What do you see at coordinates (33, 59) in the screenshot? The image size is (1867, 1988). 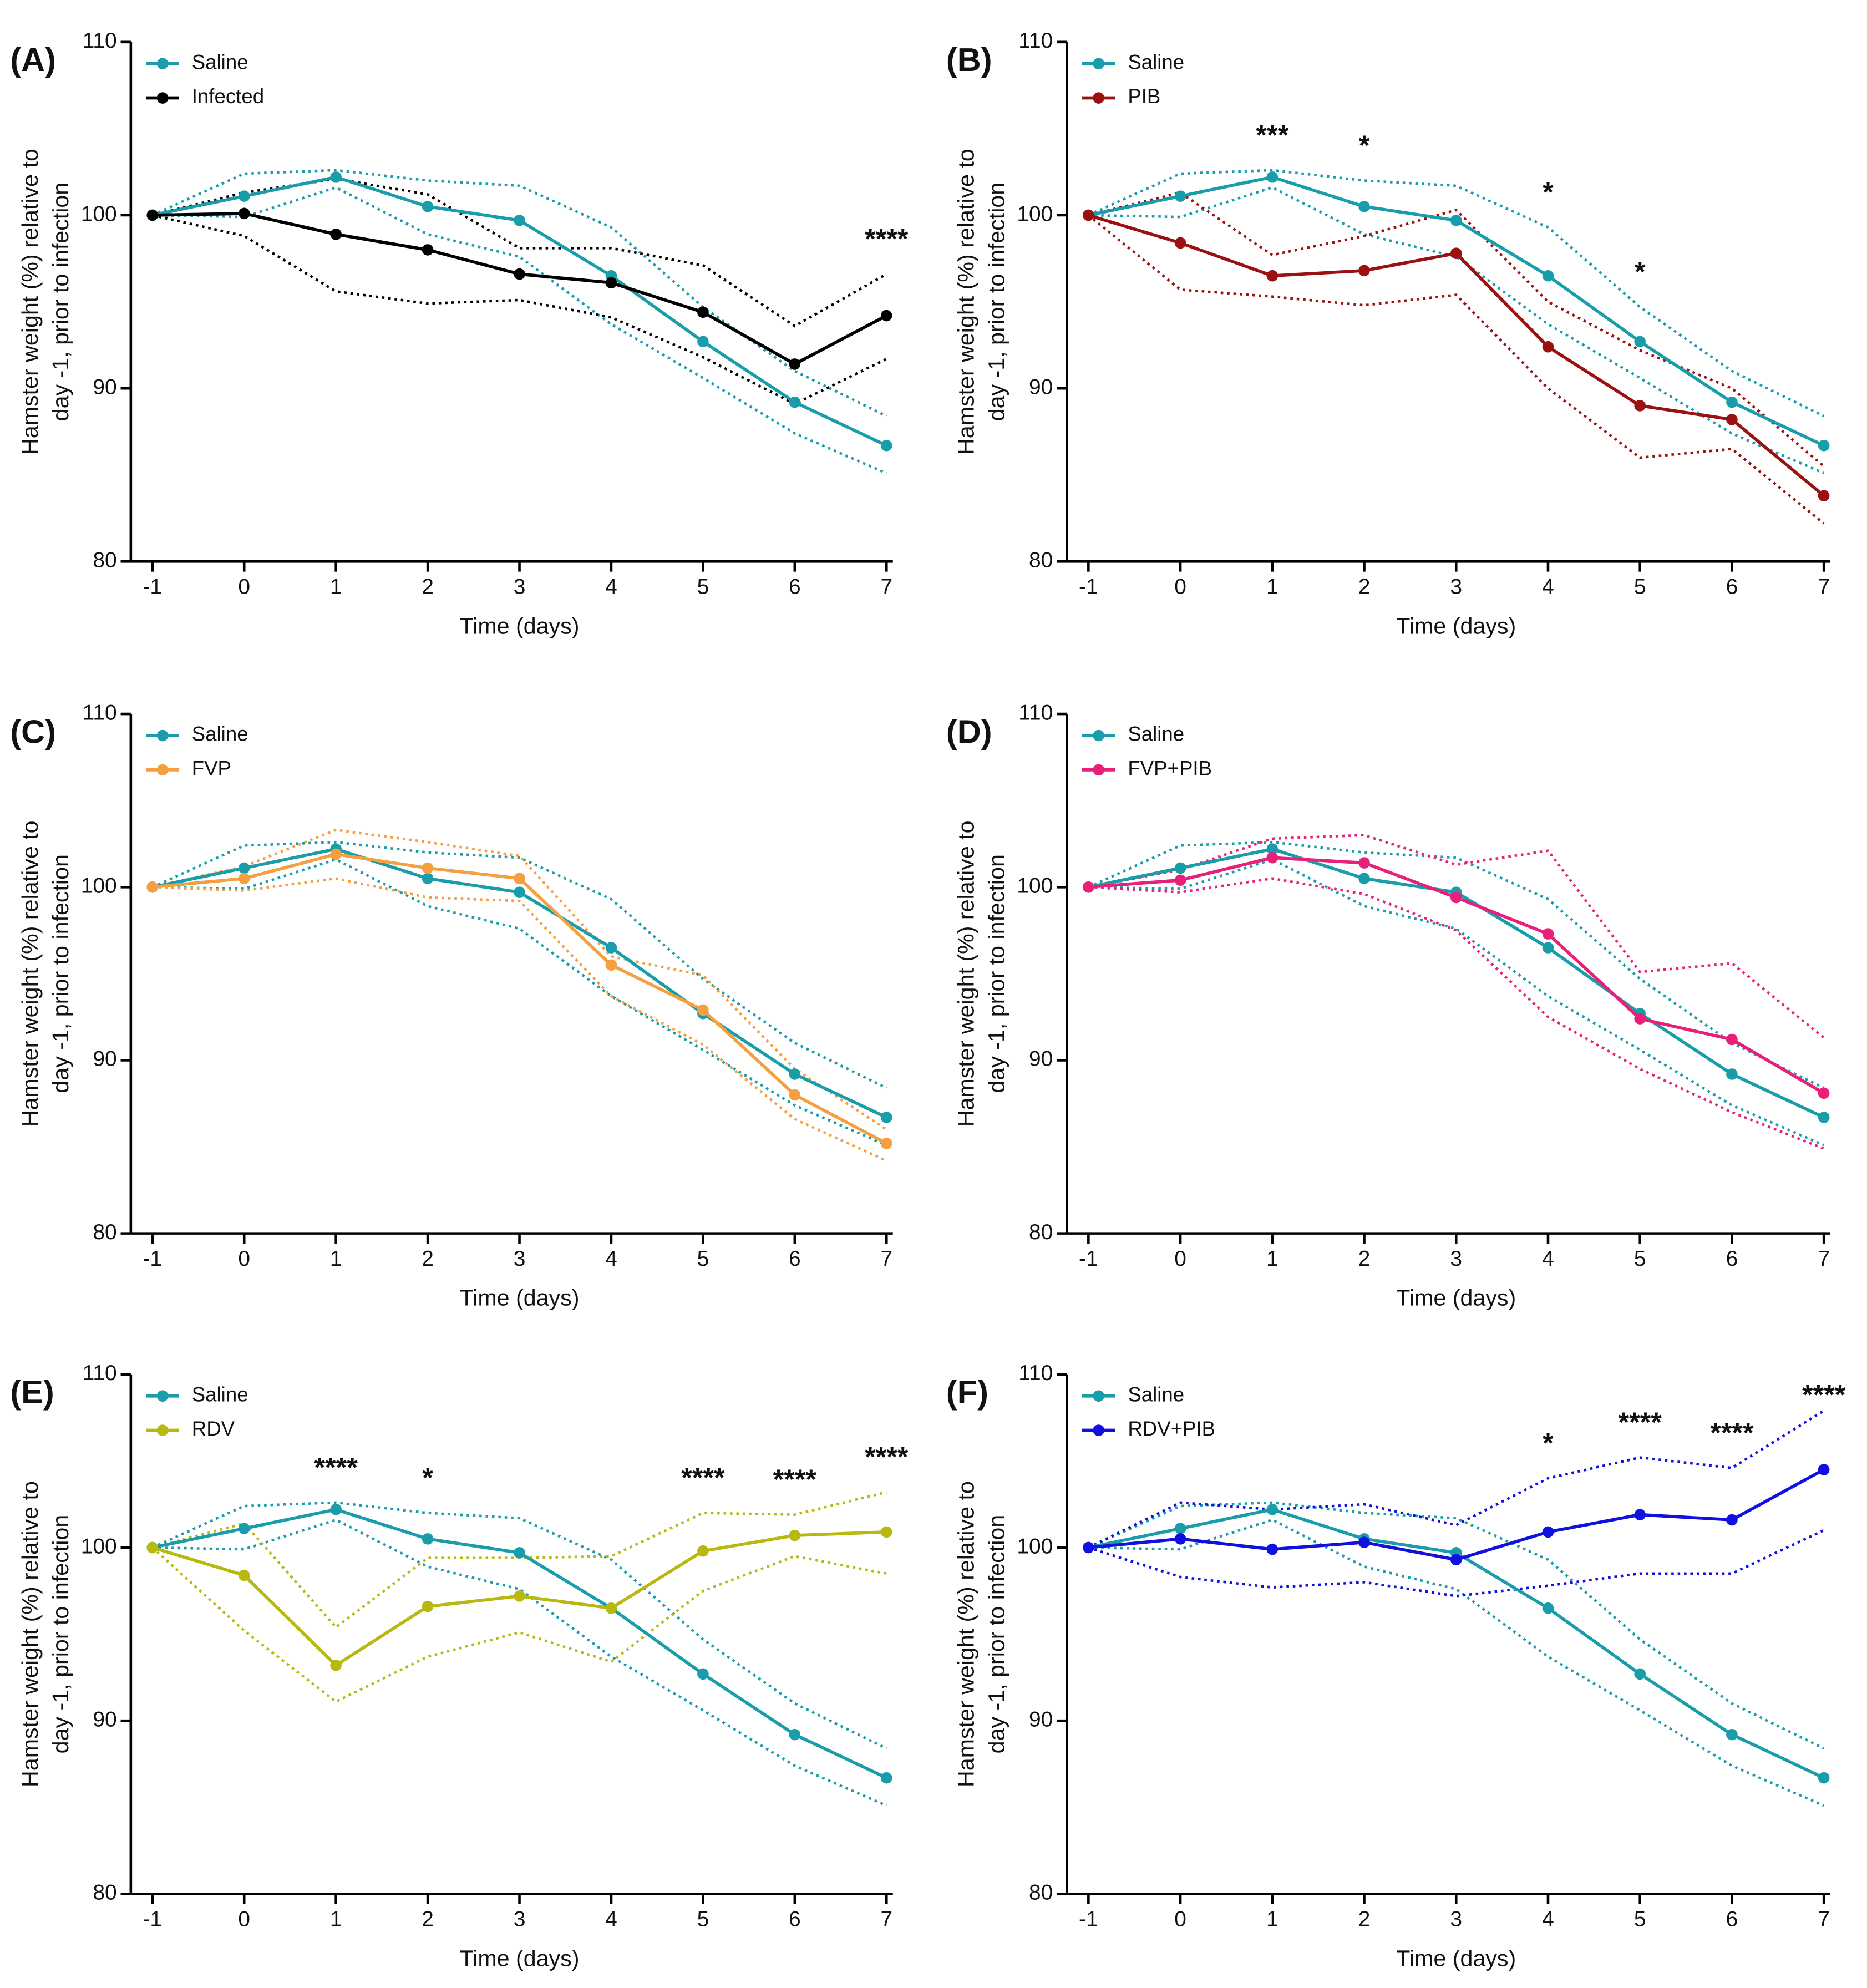 I see `panel-label: (A)` at bounding box center [33, 59].